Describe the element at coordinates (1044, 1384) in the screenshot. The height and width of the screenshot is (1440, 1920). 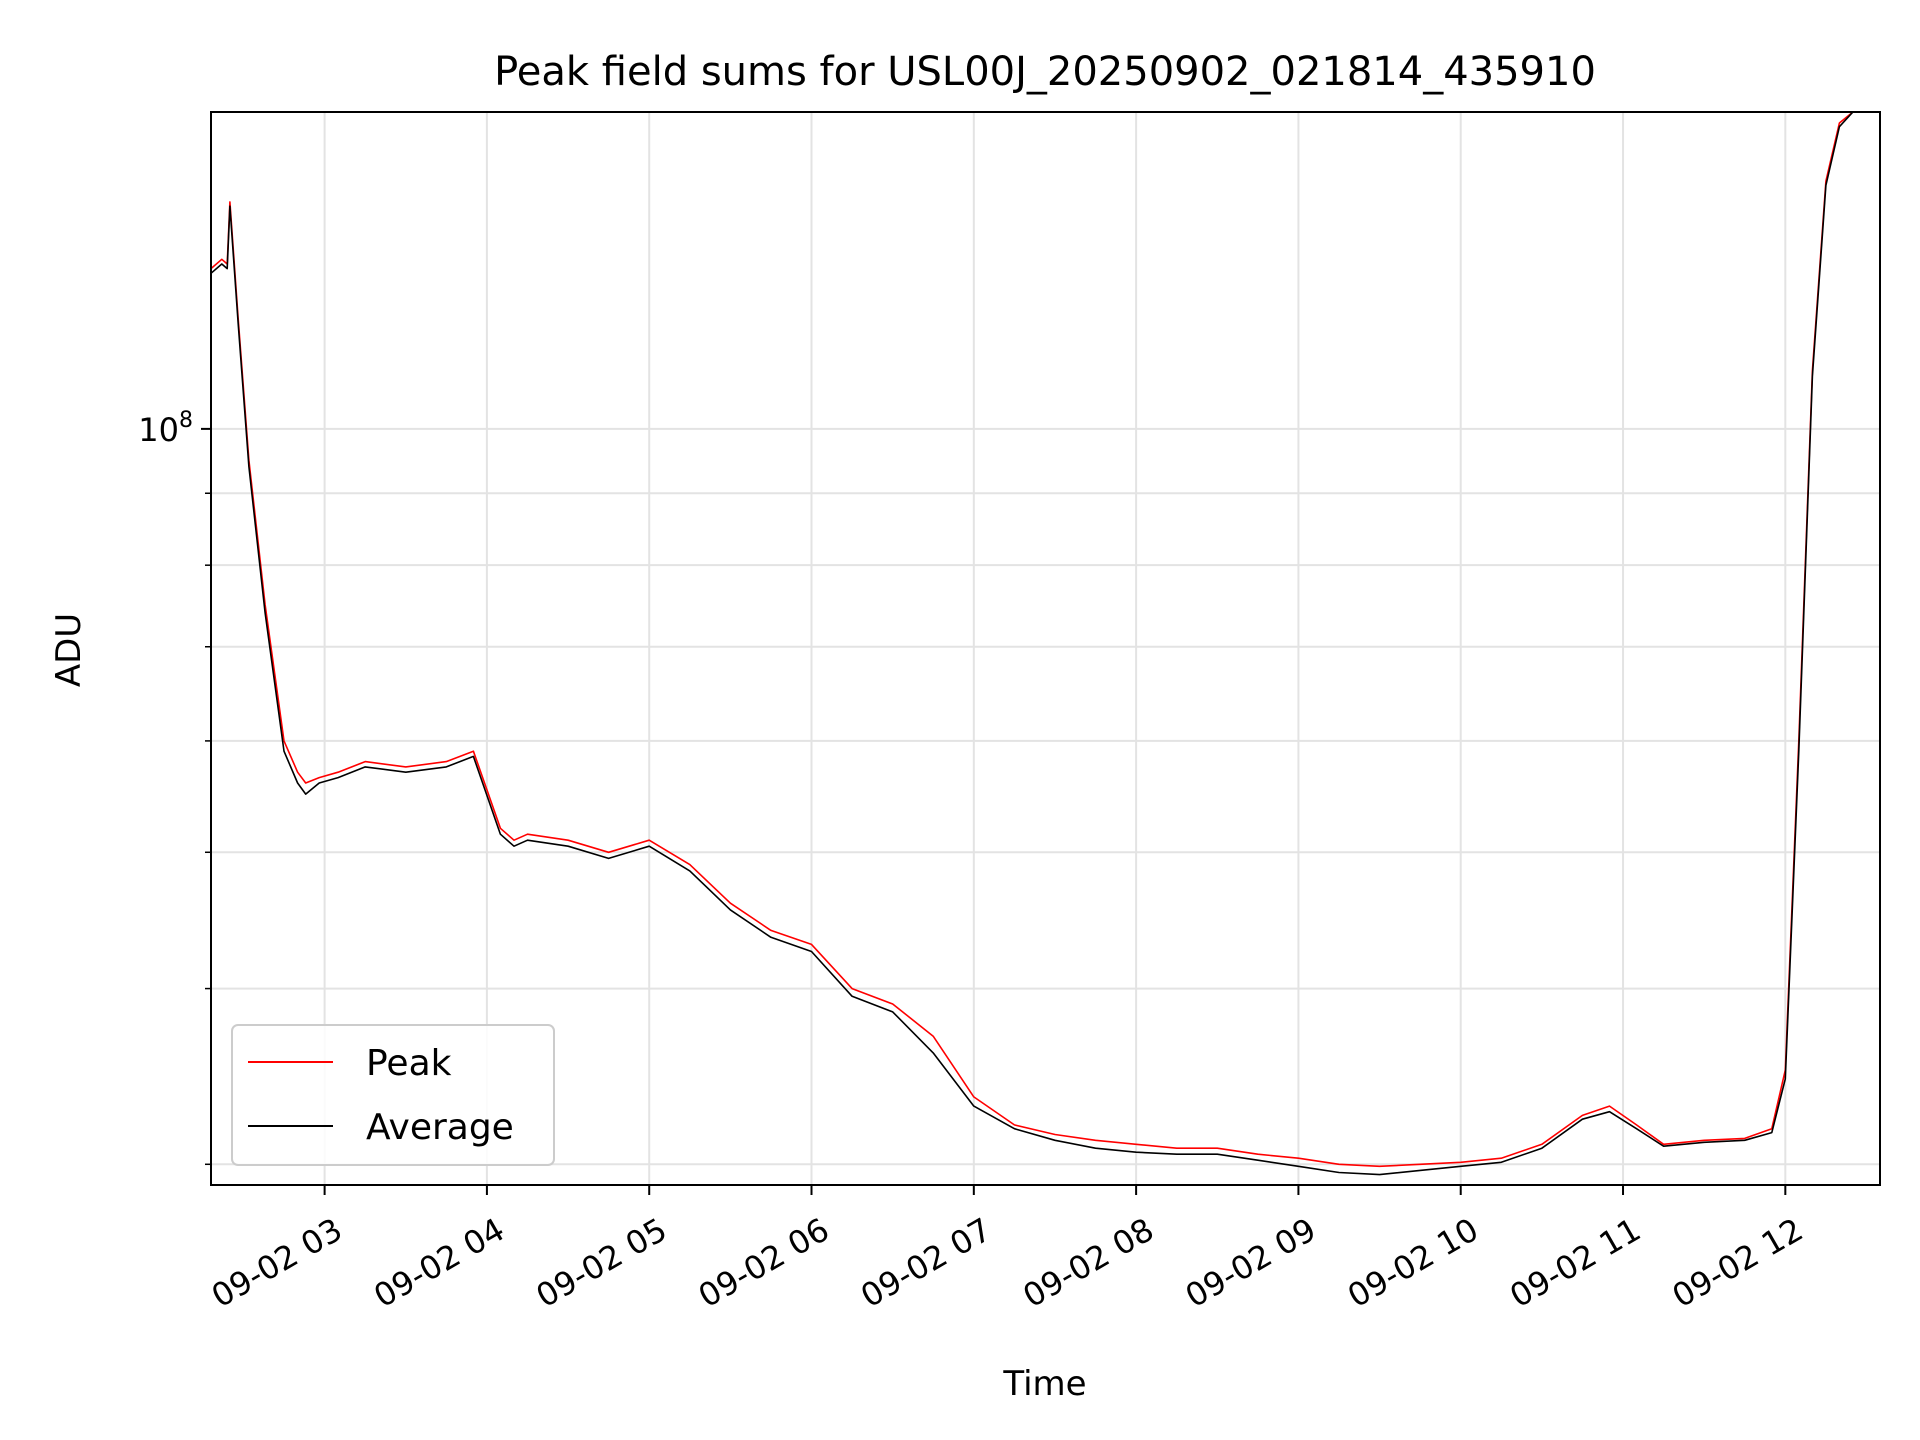
I see `x-axis-label: Time` at that location.